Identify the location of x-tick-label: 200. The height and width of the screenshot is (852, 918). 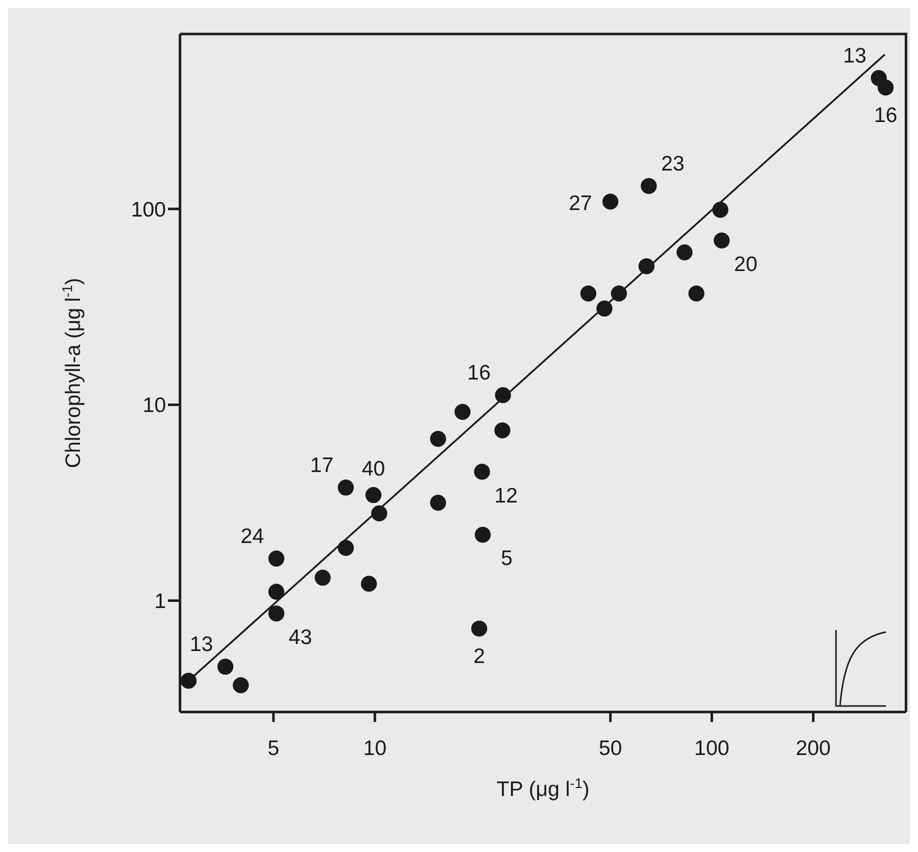
(813, 748).